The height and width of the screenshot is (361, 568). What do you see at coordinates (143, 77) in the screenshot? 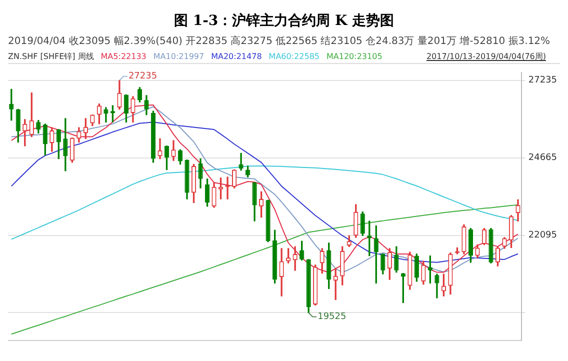
I see `annotation: 27235` at bounding box center [143, 77].